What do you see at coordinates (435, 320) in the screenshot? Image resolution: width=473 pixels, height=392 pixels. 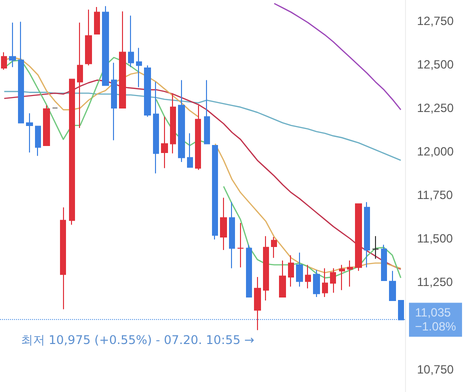 I see `ref-line-label: 11,035 −1.08%` at bounding box center [435, 320].